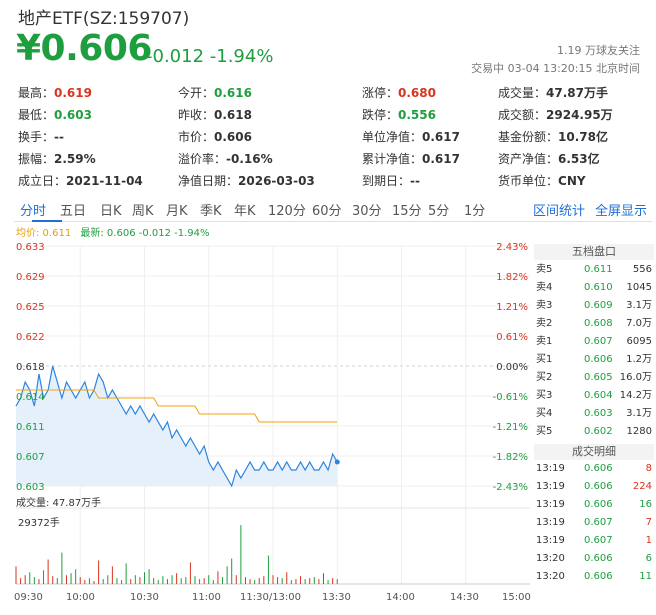 The width and height of the screenshot is (656, 615). Describe the element at coordinates (233, 93) in the screenshot. I see `stat-value: 0.616` at that location.